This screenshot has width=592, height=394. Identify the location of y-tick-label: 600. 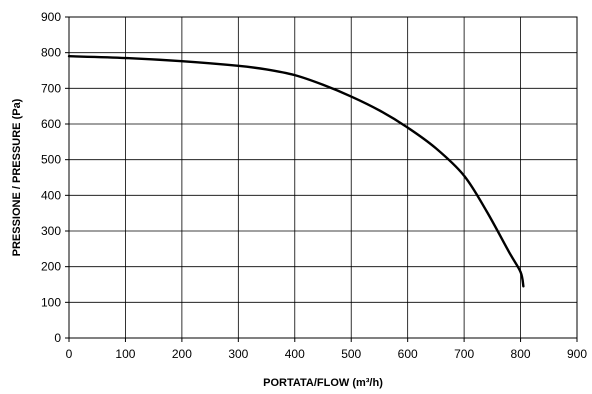
(51, 124).